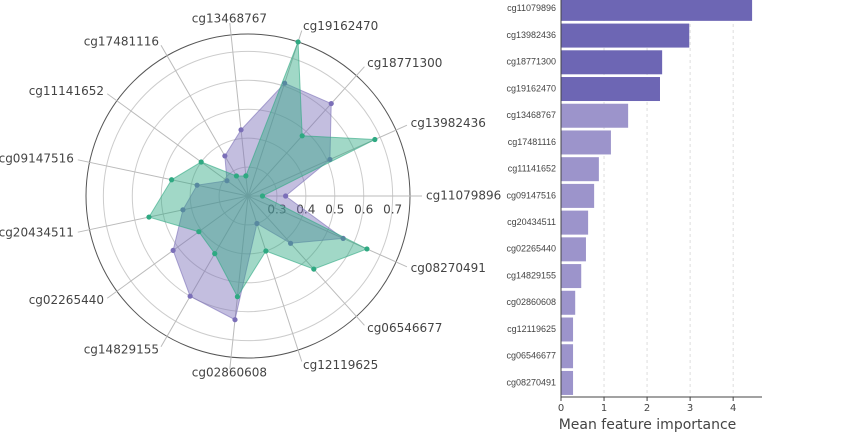 The image size is (841, 435). What do you see at coordinates (229, 18) in the screenshot?
I see `axis-label: cg13468767` at bounding box center [229, 18].